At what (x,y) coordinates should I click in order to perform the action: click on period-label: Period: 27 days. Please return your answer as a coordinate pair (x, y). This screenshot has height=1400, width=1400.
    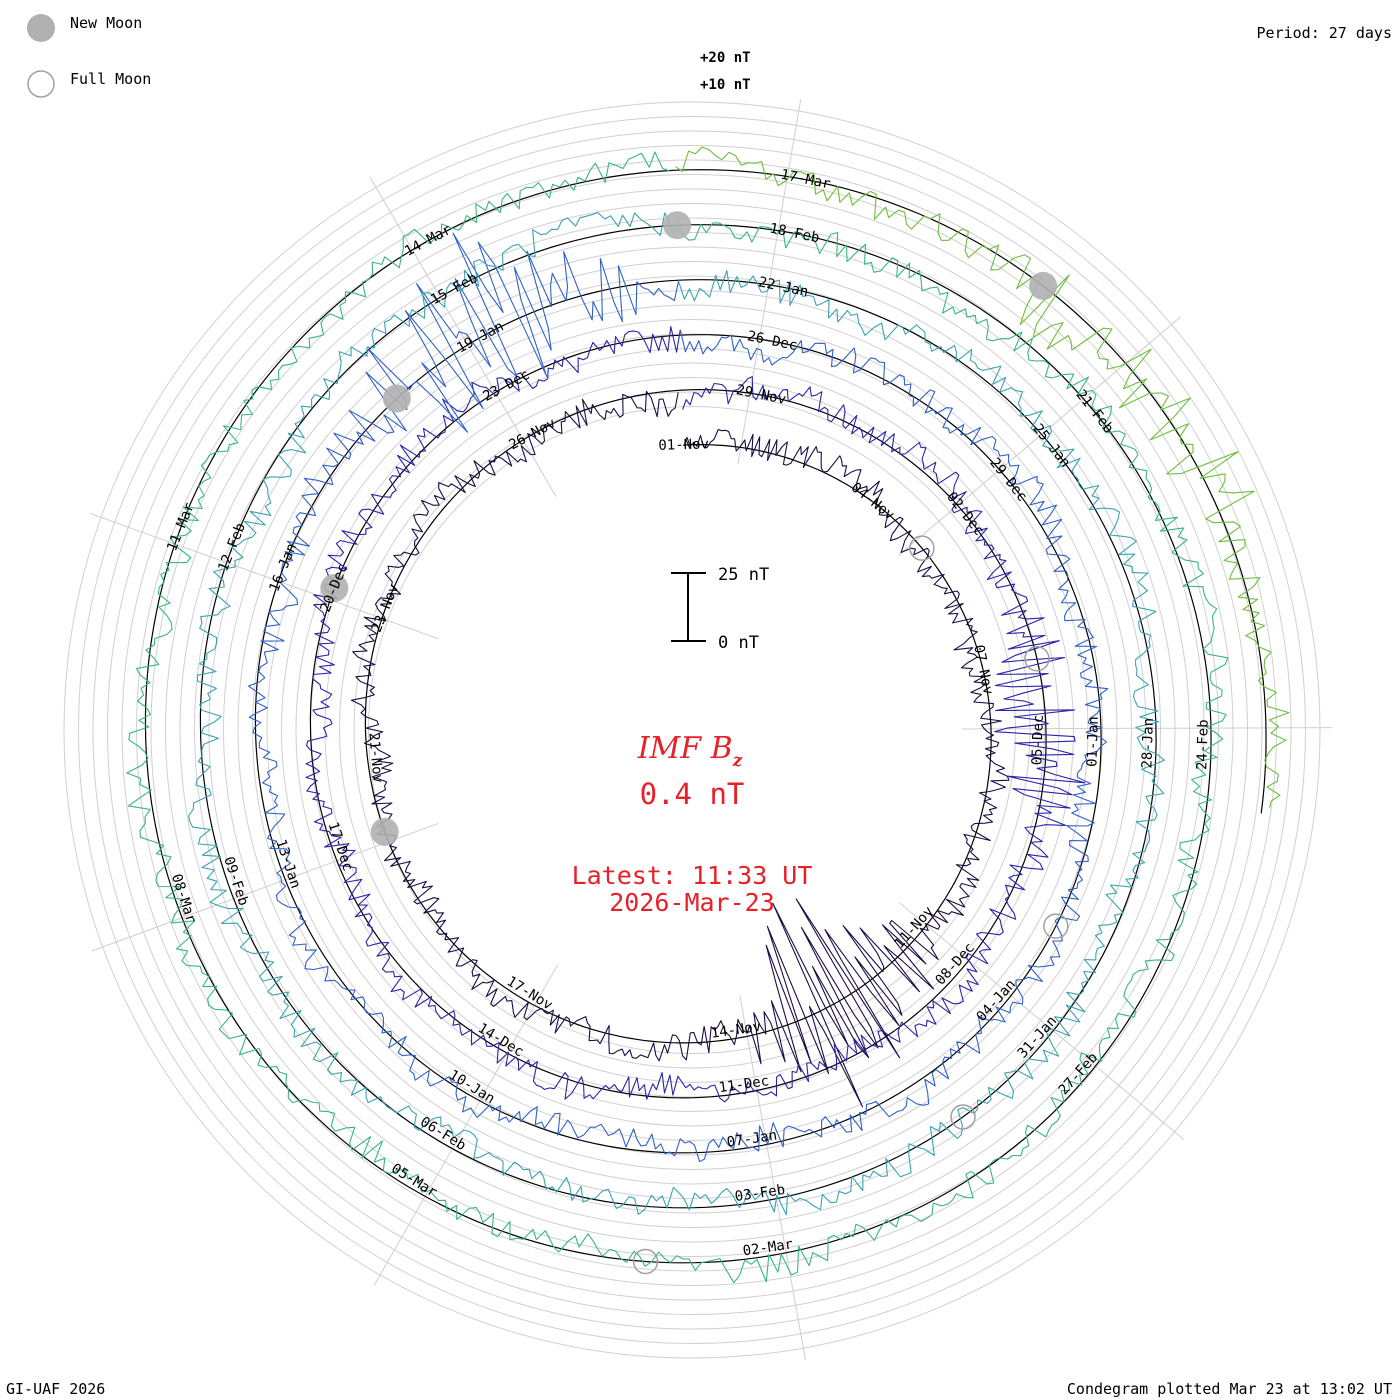
    Looking at the image, I should click on (1324, 33).